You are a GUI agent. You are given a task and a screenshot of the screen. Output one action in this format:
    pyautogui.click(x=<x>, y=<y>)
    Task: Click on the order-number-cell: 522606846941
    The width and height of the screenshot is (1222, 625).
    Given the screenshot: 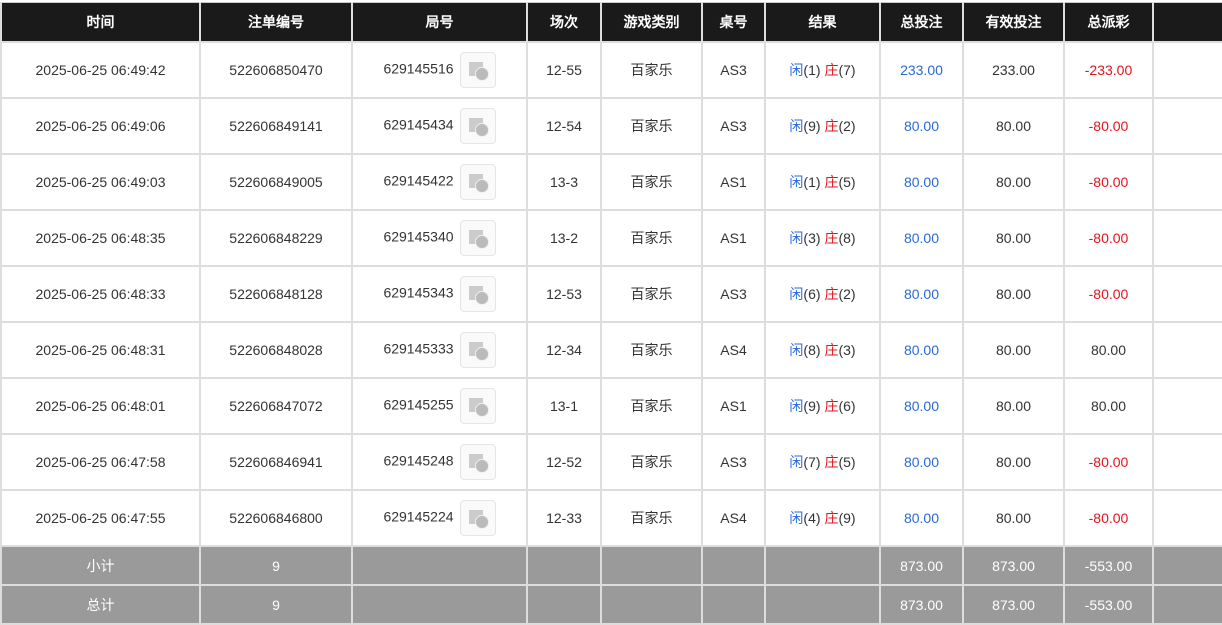 What is the action you would take?
    pyautogui.click(x=276, y=462)
    